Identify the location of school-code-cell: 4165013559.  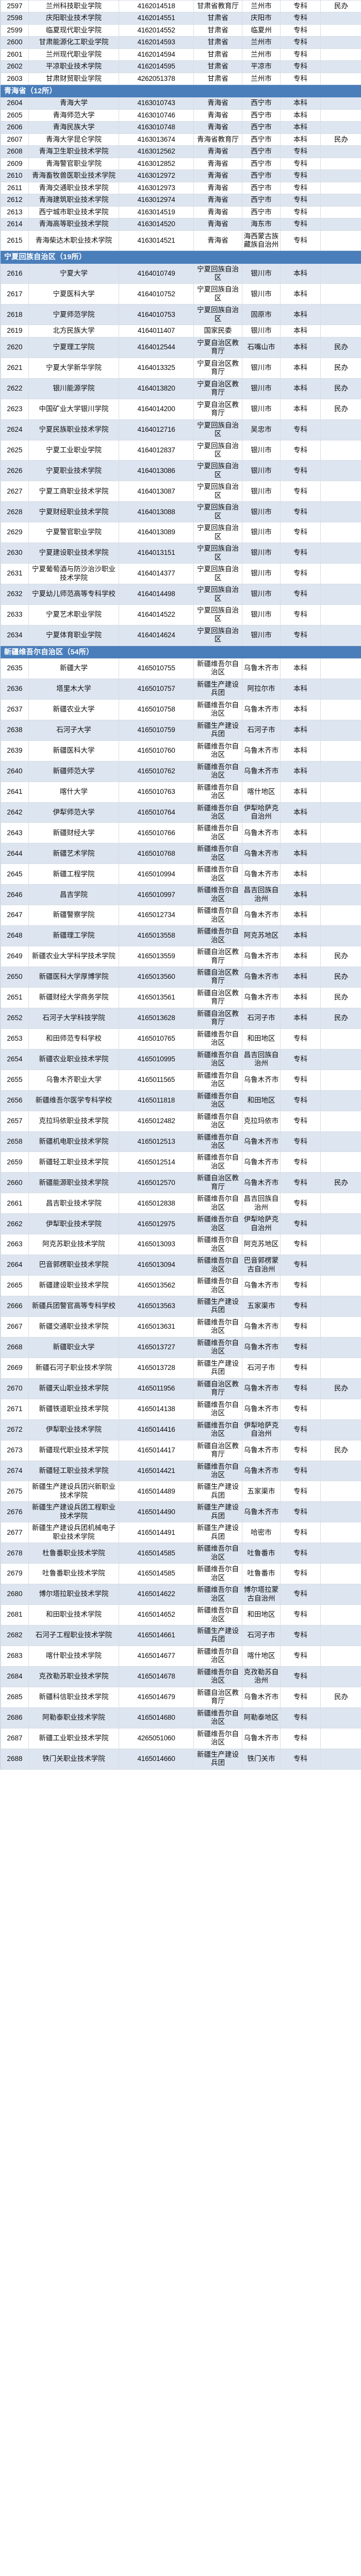
(156, 957).